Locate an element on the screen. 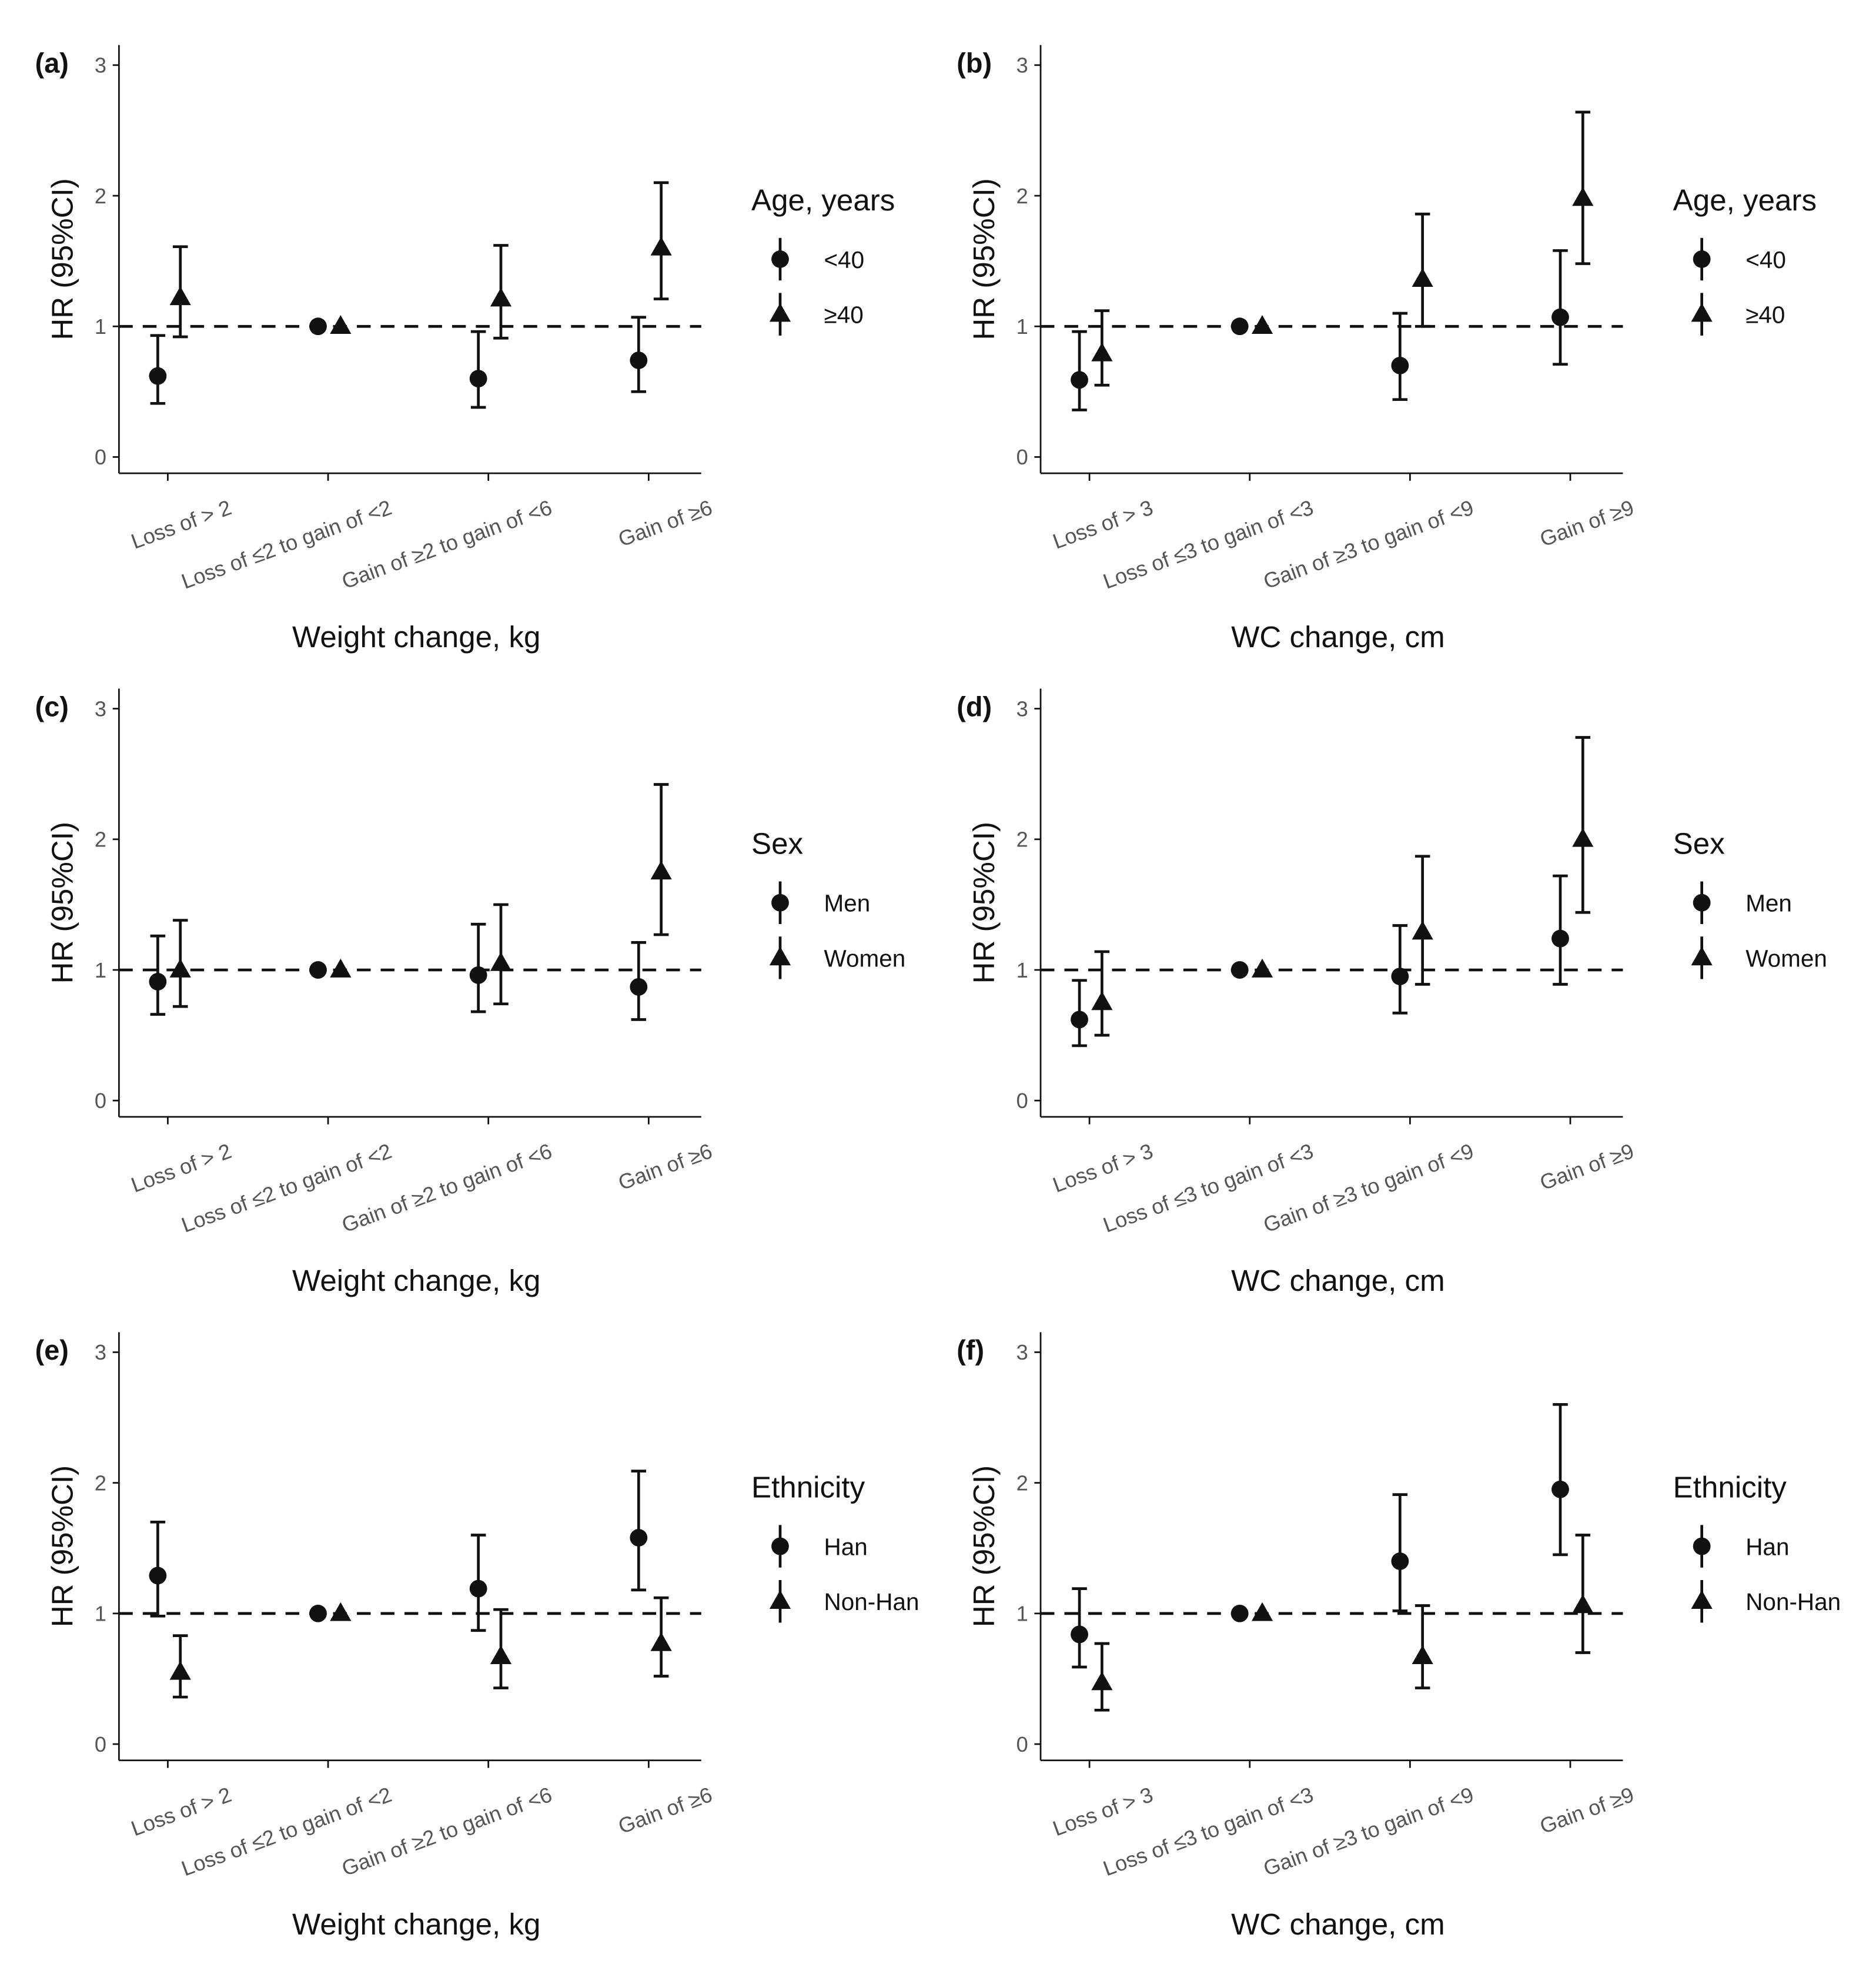 The image size is (1876, 1978). panel-letter: (f) is located at coordinates (970, 1350).